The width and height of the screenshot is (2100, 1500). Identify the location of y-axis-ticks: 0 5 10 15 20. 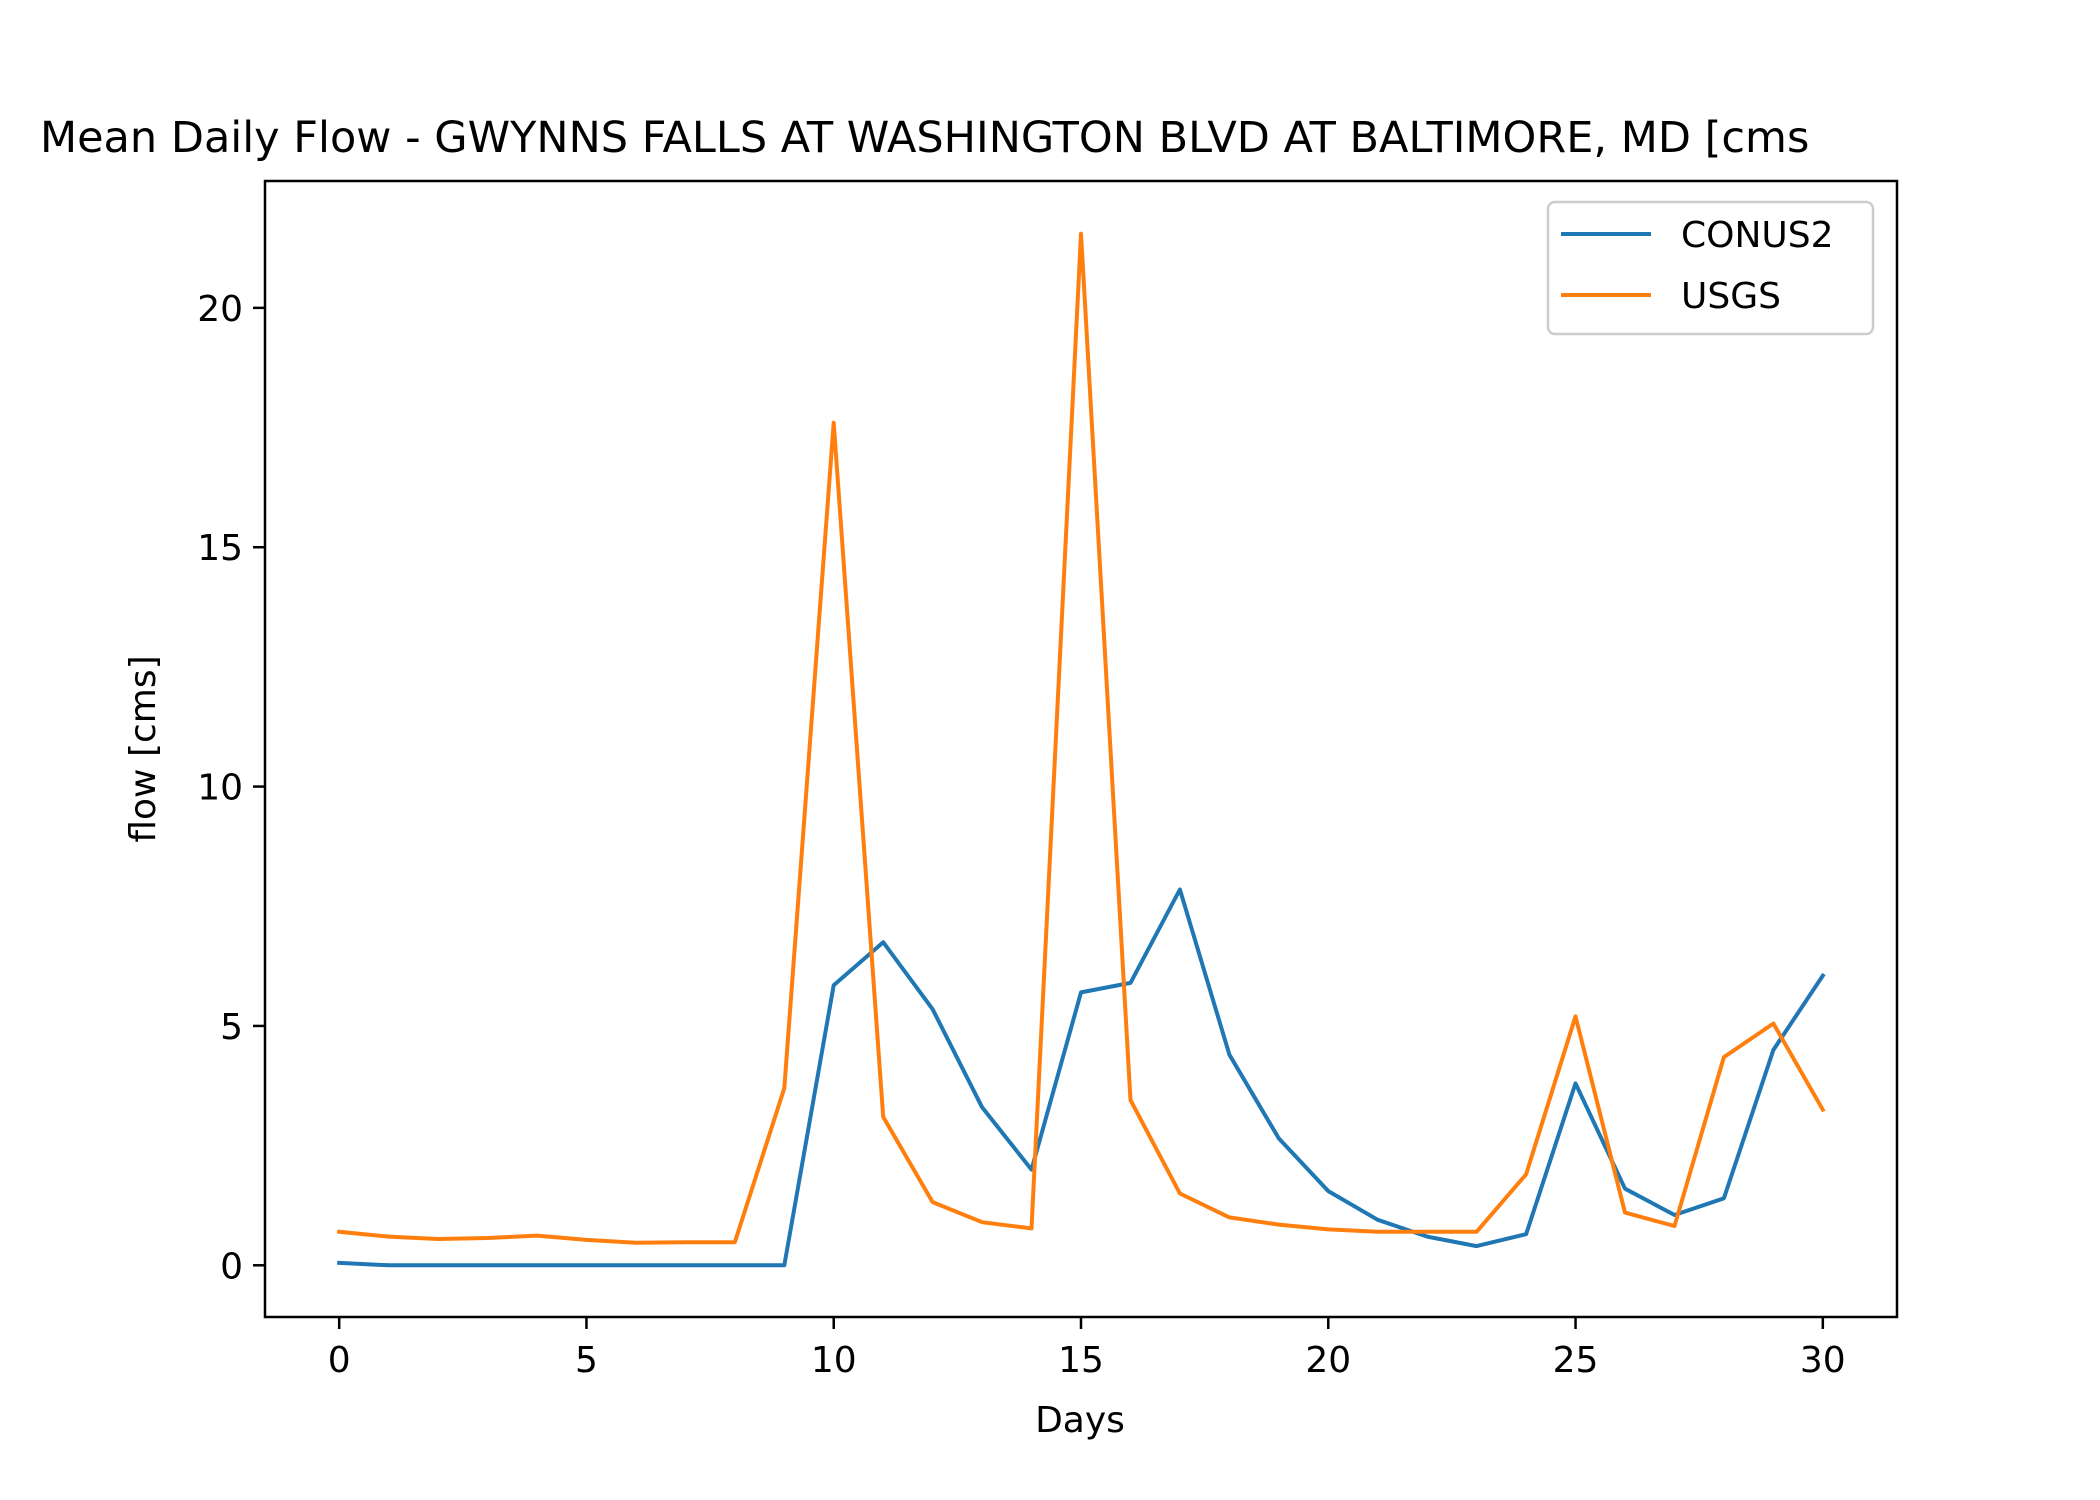
(231, 788).